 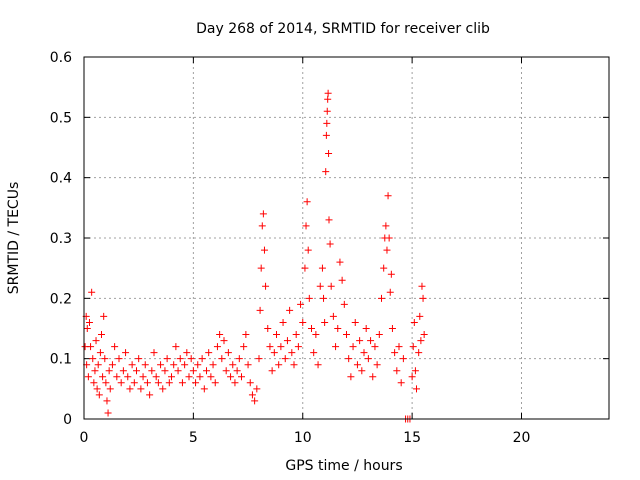 I want to click on y-tick-label: 0.4, so click(x=61, y=179).